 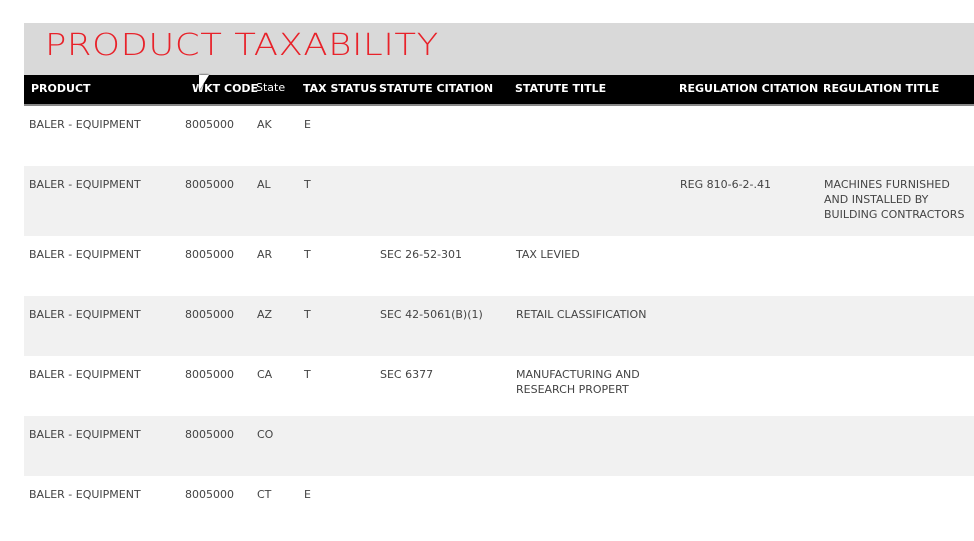 What do you see at coordinates (265, 314) in the screenshot?
I see `cell-state: AZ` at bounding box center [265, 314].